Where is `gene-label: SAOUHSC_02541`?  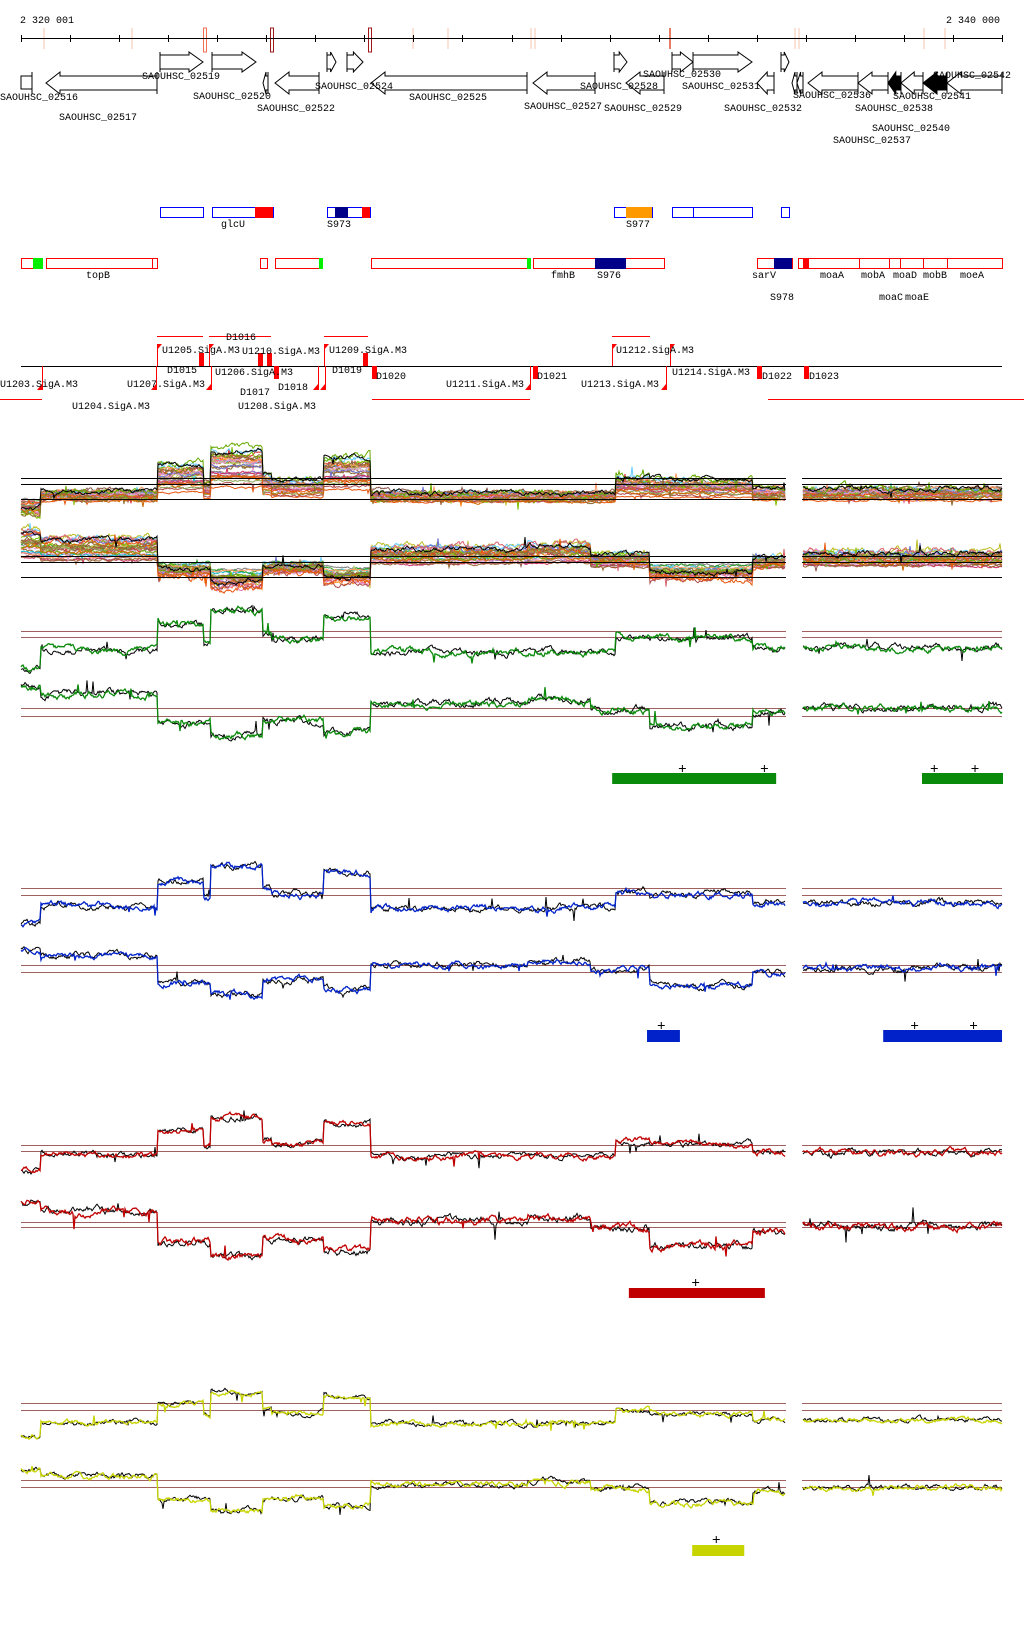 gene-label: SAOUHSC_02541 is located at coordinates (932, 97).